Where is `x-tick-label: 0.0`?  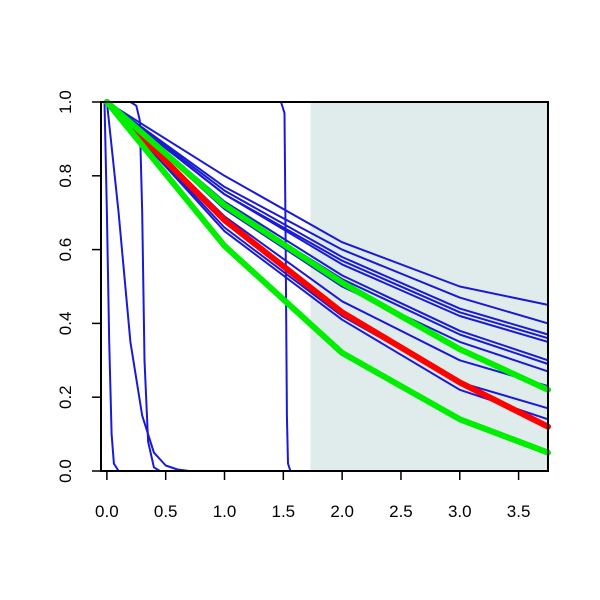 x-tick-label: 0.0 is located at coordinates (107, 511).